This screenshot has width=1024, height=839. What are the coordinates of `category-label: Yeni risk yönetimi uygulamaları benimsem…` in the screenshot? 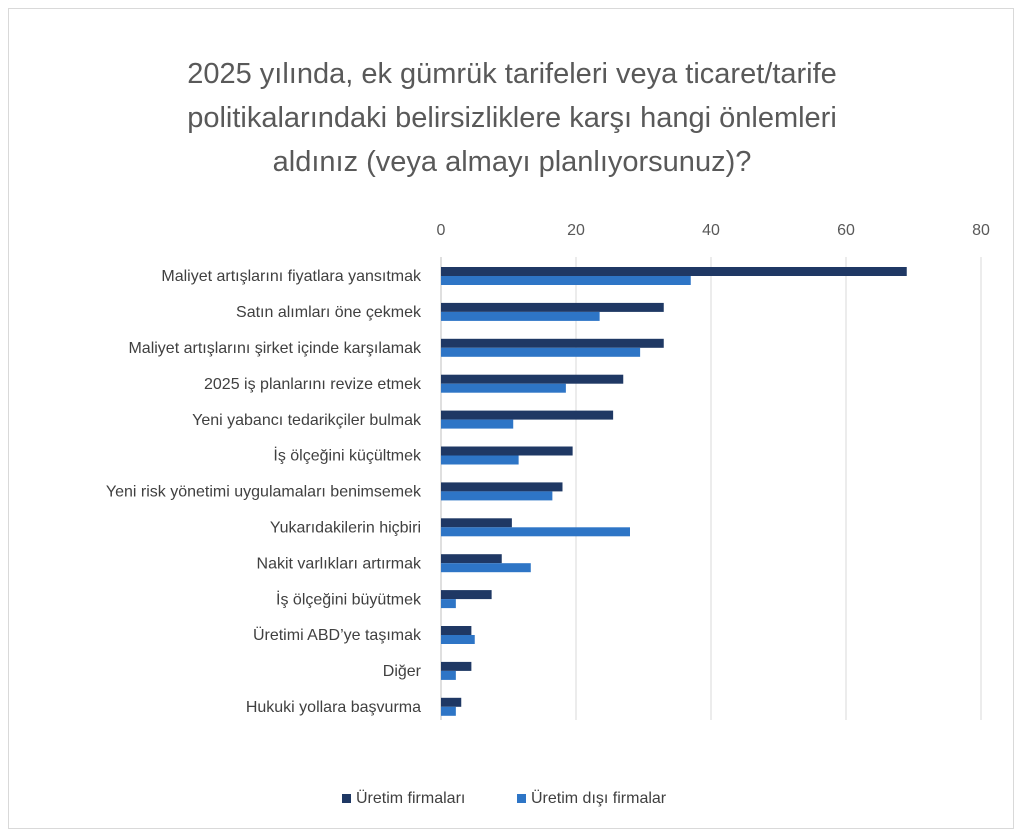 It's located at (264, 492).